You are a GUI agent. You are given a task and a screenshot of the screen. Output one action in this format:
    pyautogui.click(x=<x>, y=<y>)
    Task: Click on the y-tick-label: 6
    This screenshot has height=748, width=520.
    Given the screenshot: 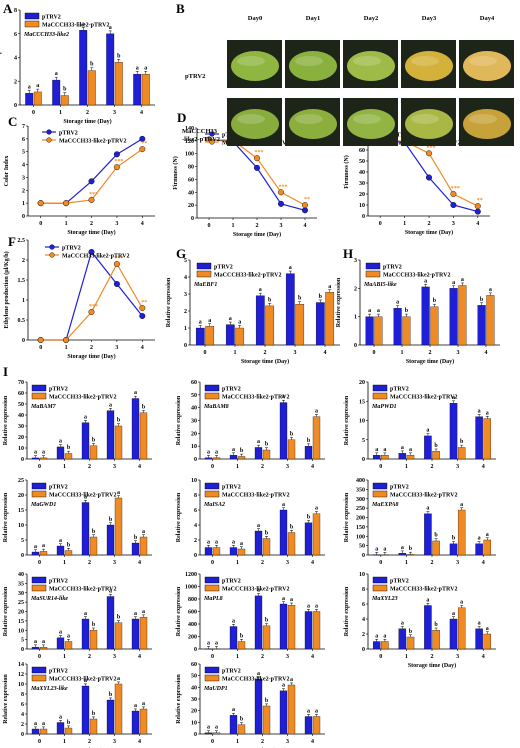 What is the action you would take?
    pyautogui.click(x=195, y=511)
    